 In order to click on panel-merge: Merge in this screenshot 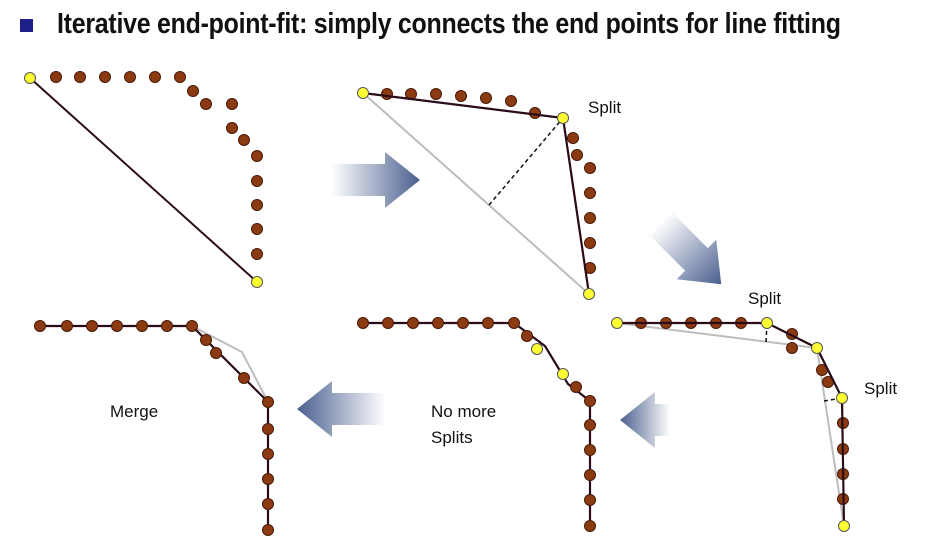, I will do `click(154, 428)`.